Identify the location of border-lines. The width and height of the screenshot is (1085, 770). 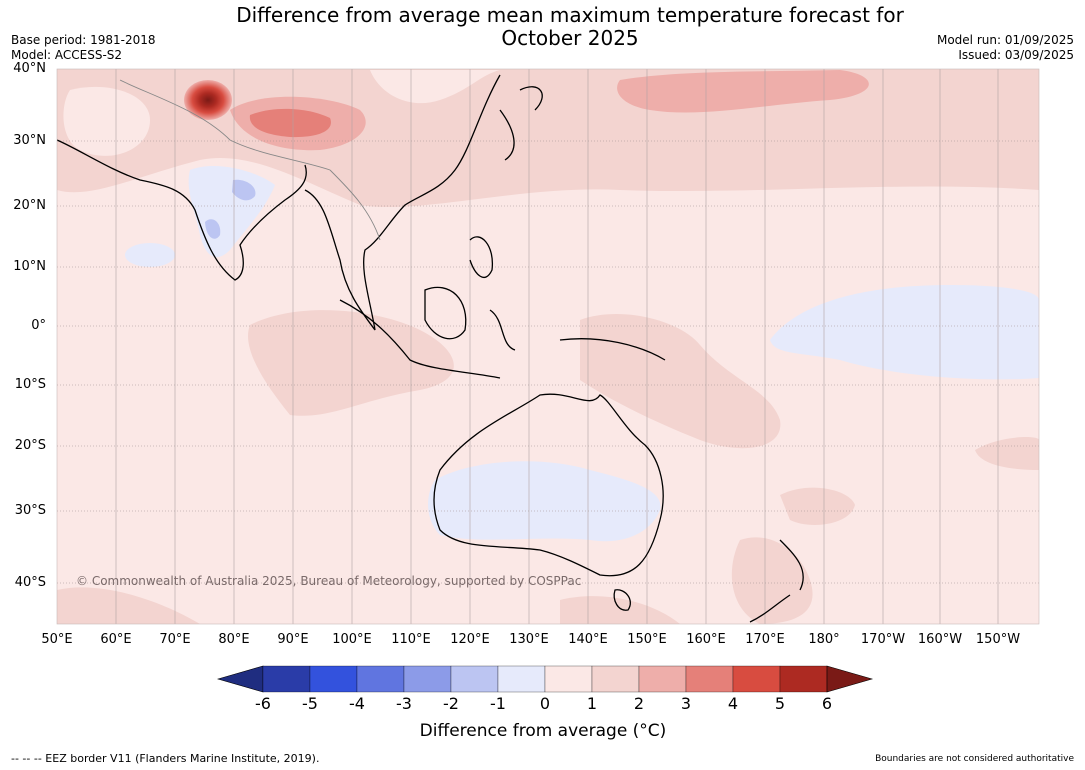
(250, 160).